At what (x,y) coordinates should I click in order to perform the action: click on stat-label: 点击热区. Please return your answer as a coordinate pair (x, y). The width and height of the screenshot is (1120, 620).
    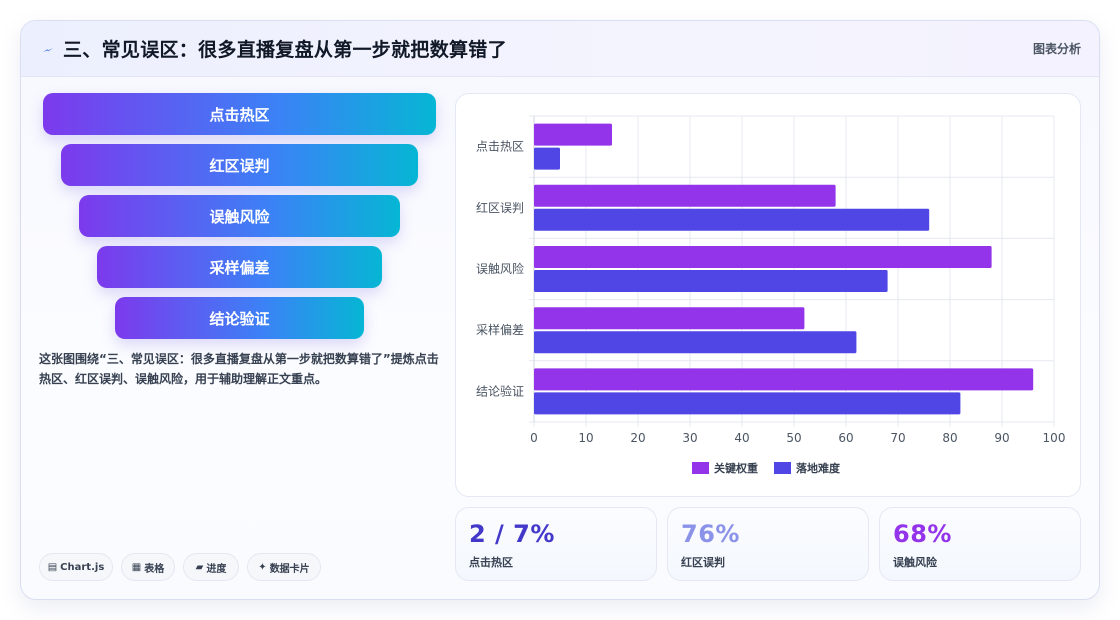
    Looking at the image, I should click on (491, 562).